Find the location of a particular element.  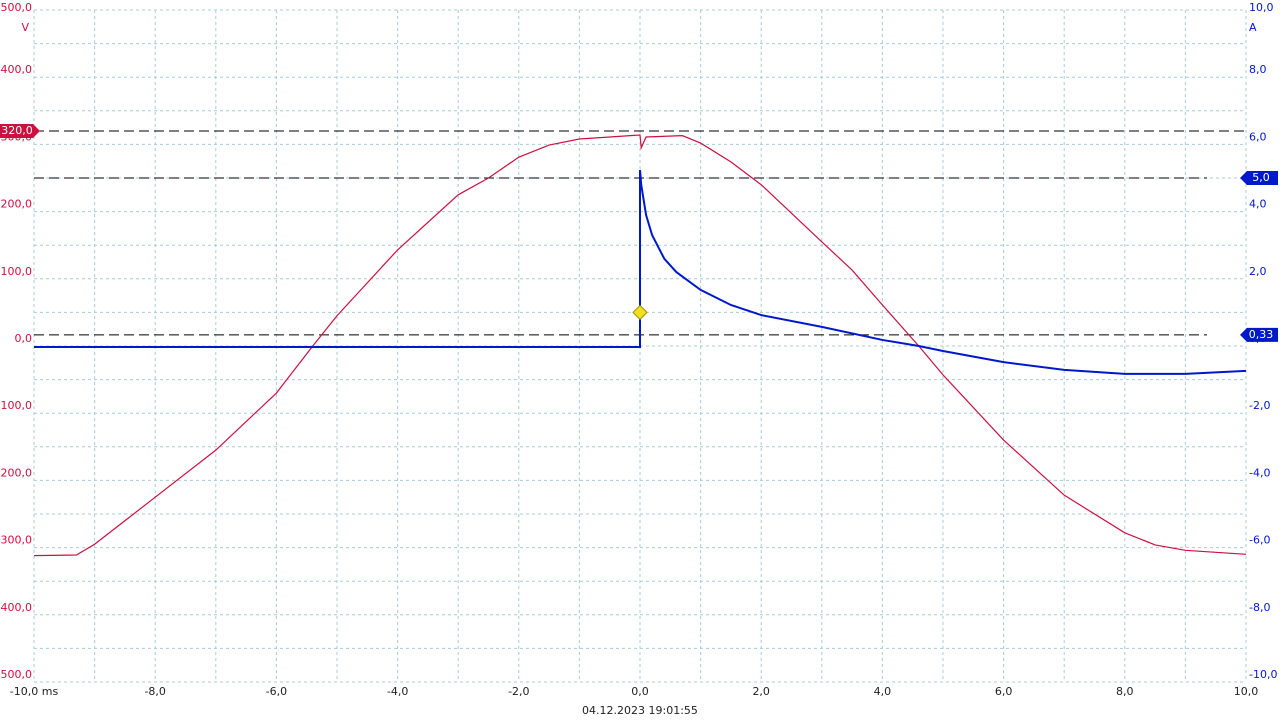

y2-tick-label: 4,0 is located at coordinates (1258, 204).